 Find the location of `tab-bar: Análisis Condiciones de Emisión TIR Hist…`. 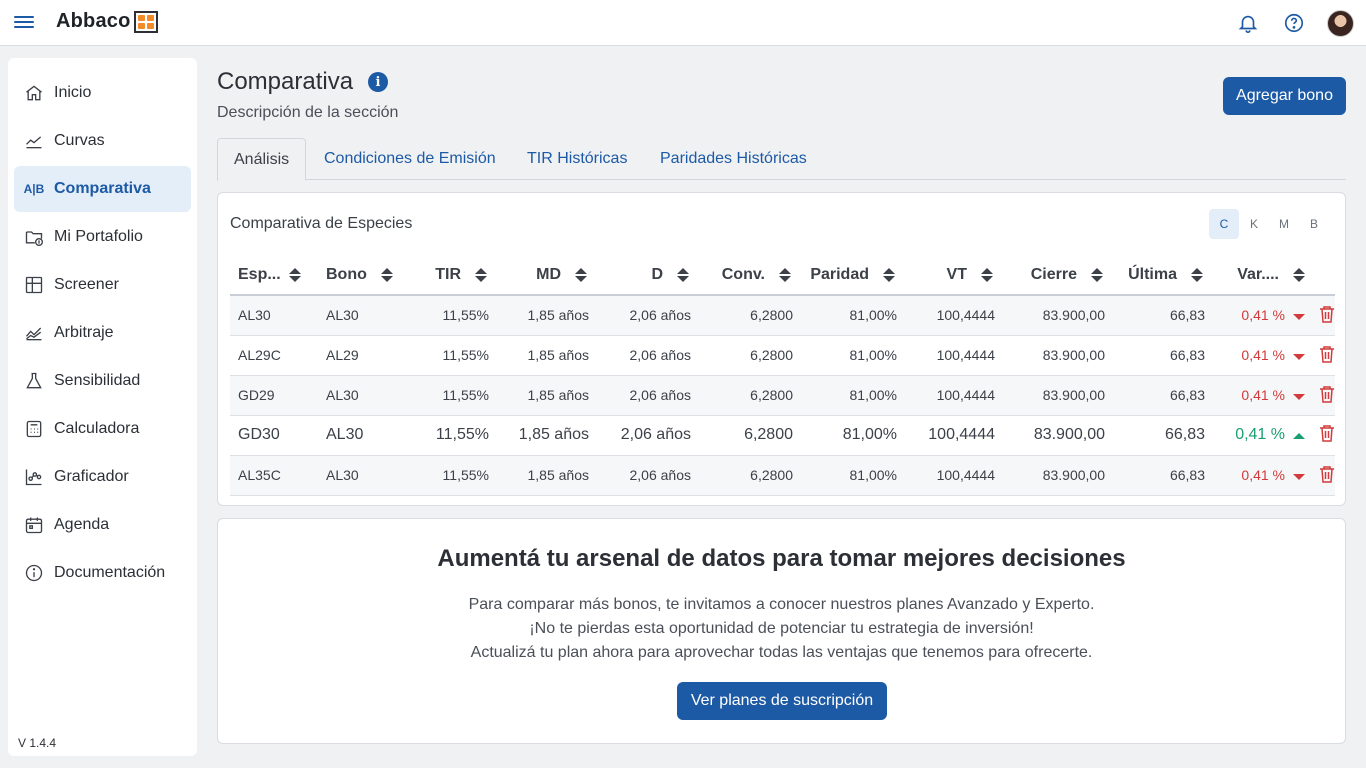

tab-bar: Análisis Condiciones de Emisión TIR Hist… is located at coordinates (781, 159).